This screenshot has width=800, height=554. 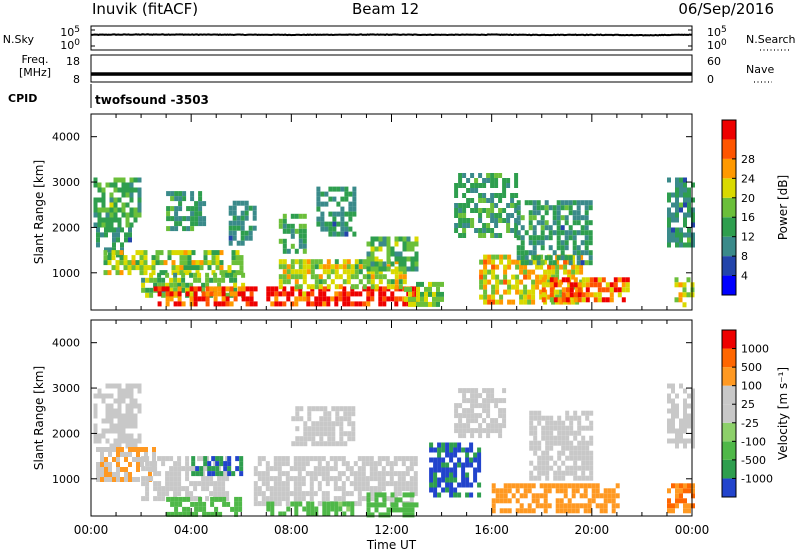 I want to click on noise-sky-line, so click(x=391, y=35).